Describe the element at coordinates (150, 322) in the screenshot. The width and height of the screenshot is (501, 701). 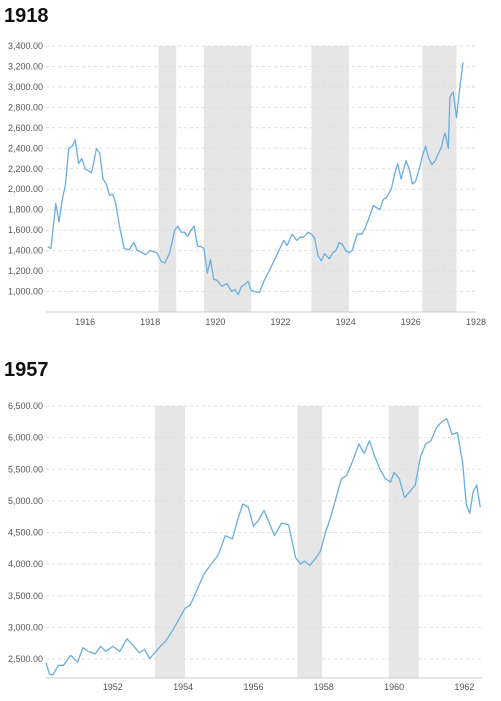
I see `x-tick-label: 1918` at that location.